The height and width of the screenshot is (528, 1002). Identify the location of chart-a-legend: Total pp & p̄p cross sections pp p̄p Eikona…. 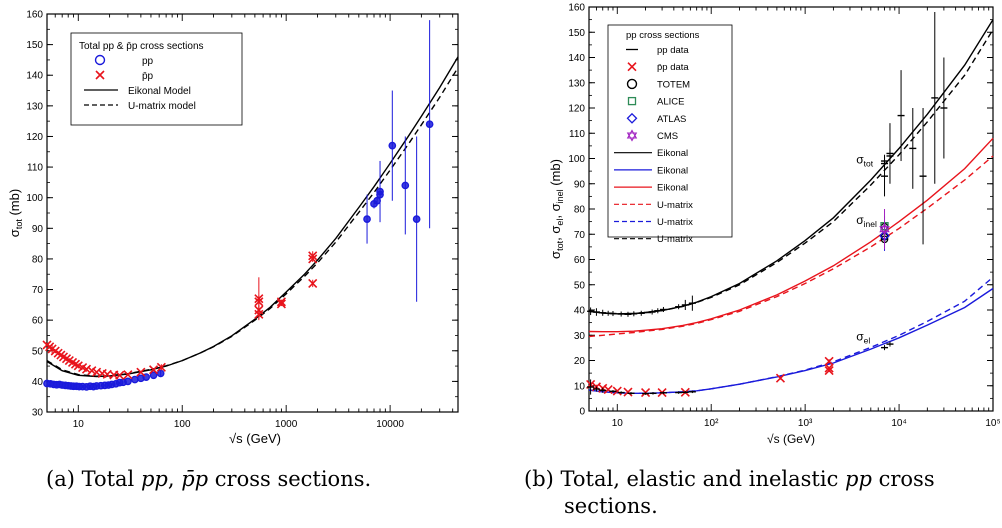
(156, 79).